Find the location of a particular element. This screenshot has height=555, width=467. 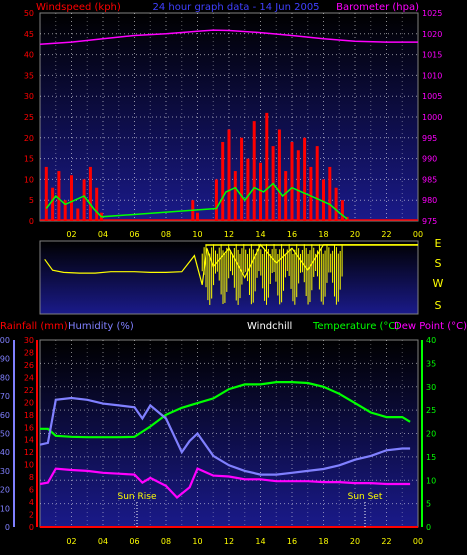

rain-tick-label: 12 is located at coordinates (29, 452).